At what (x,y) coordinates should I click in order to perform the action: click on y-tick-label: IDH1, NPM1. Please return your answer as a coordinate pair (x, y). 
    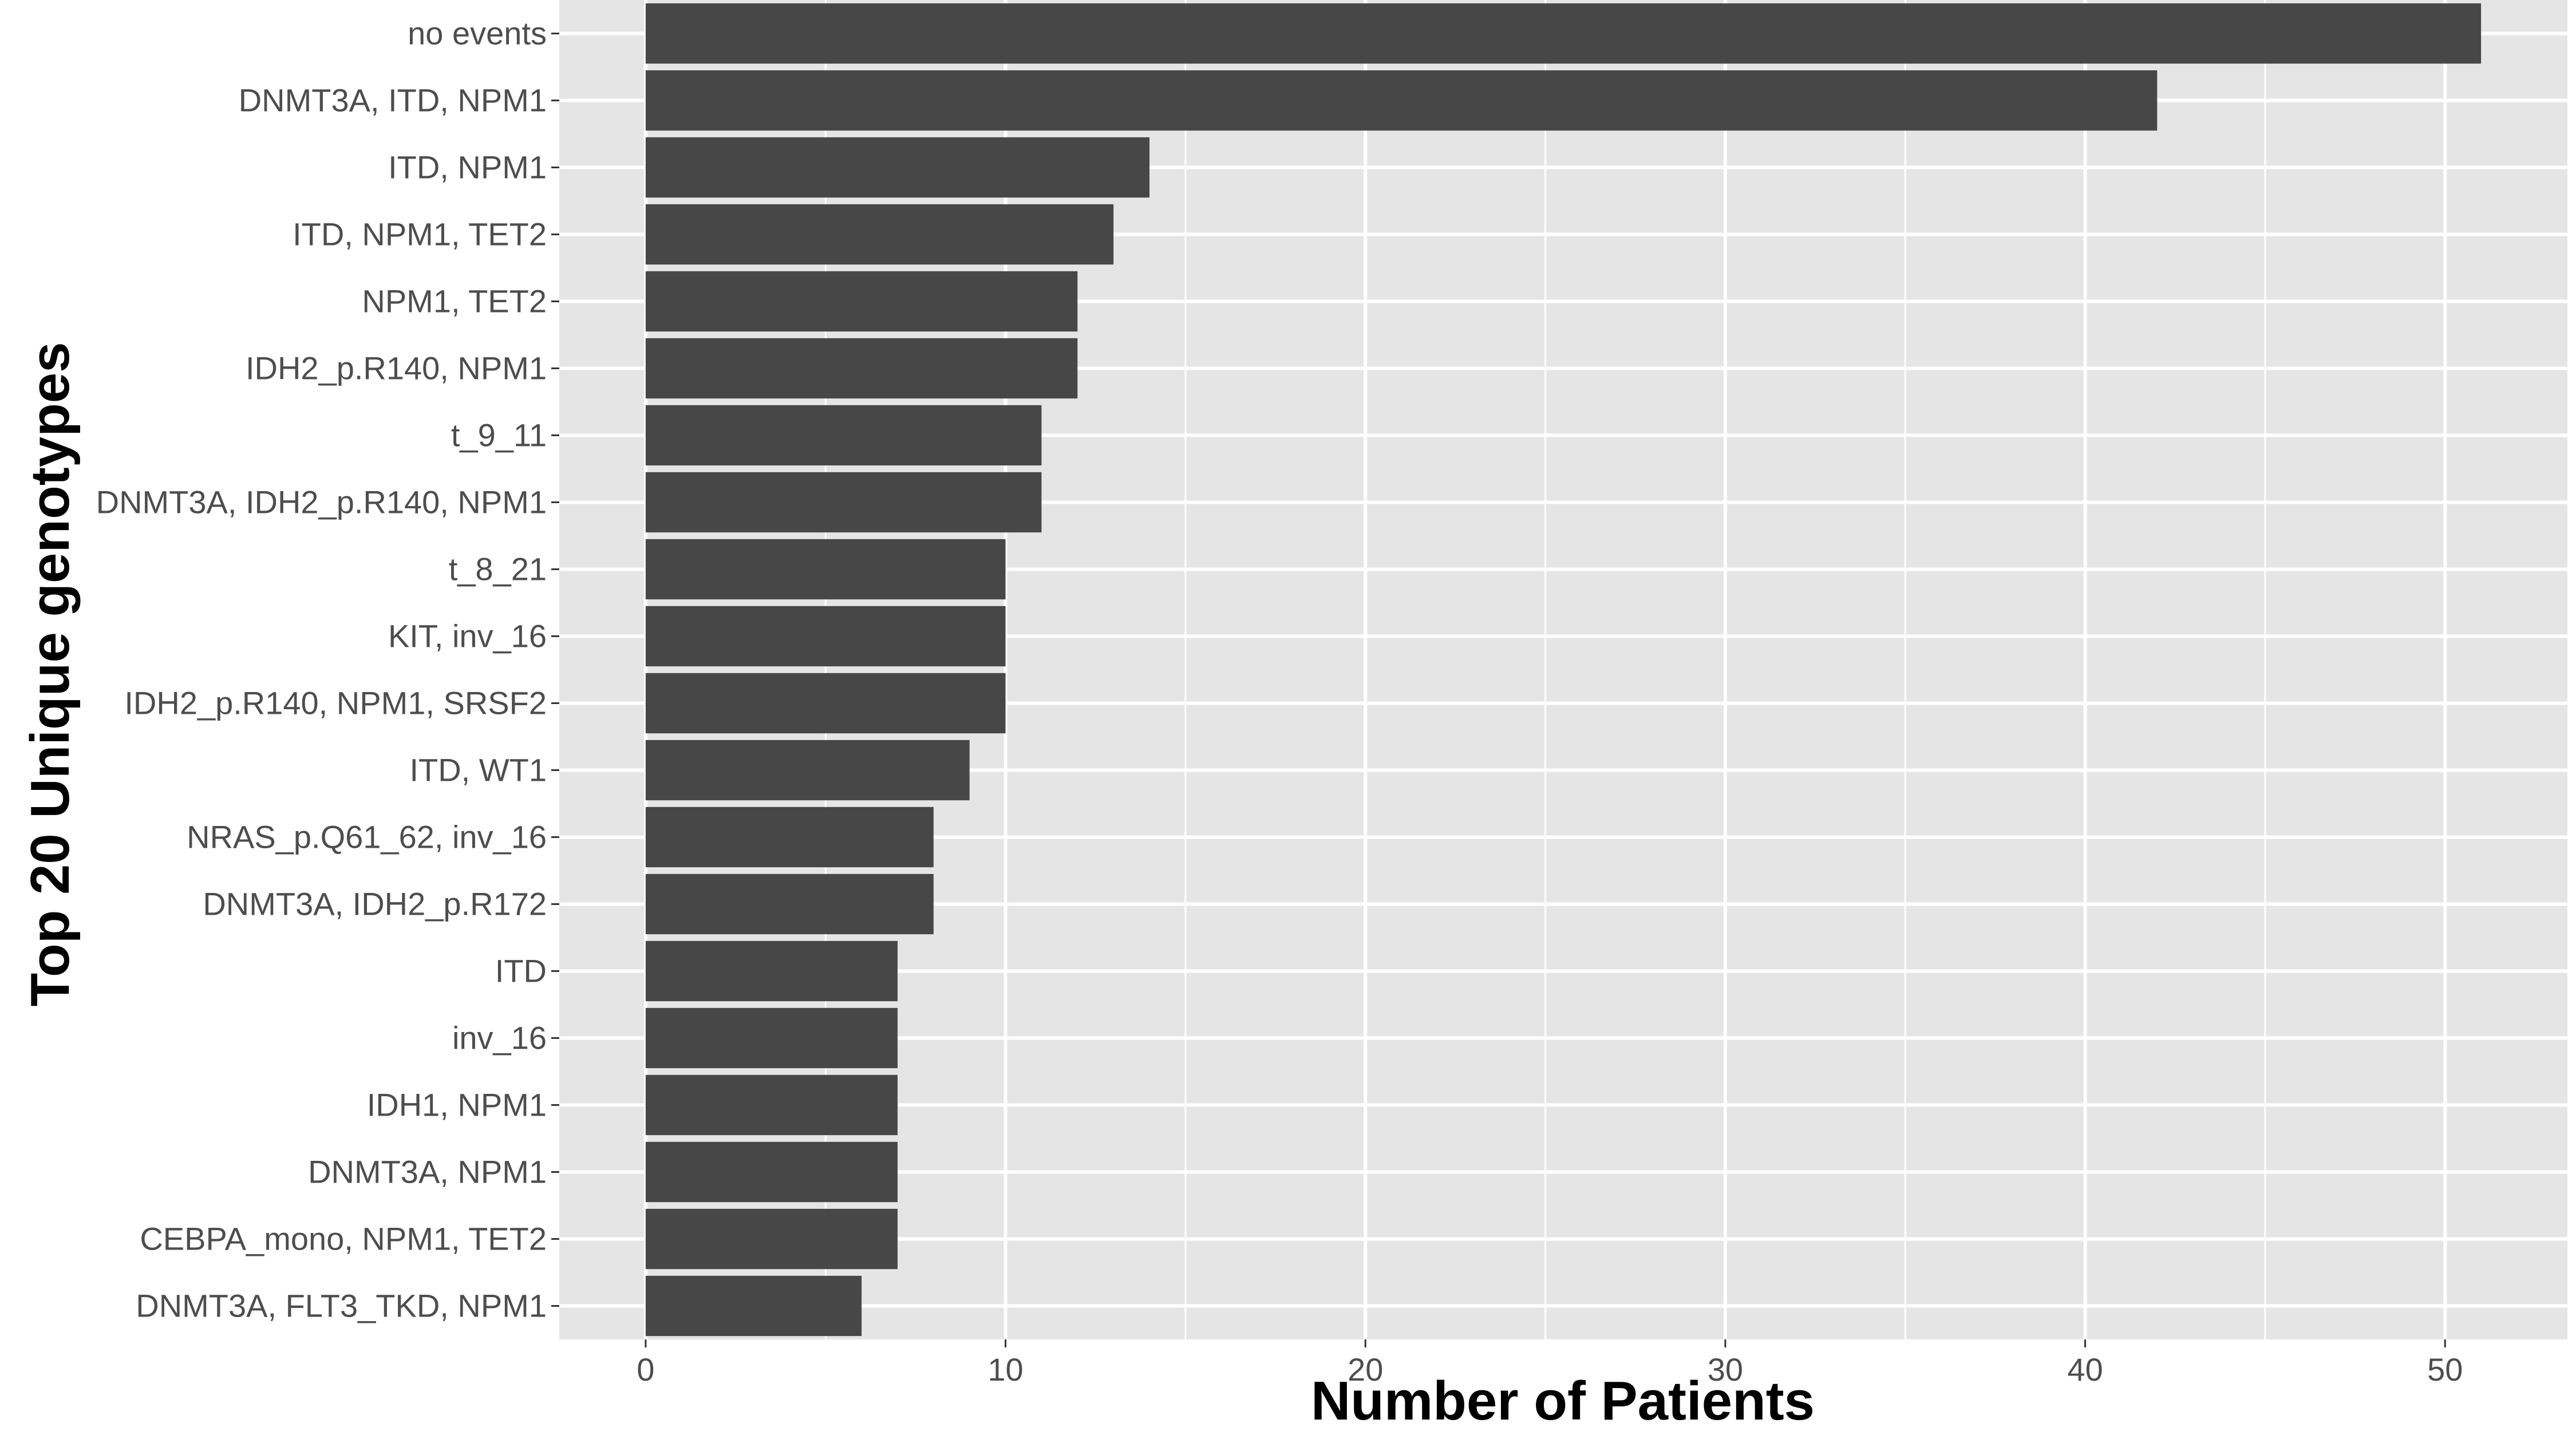
    Looking at the image, I should click on (457, 1105).